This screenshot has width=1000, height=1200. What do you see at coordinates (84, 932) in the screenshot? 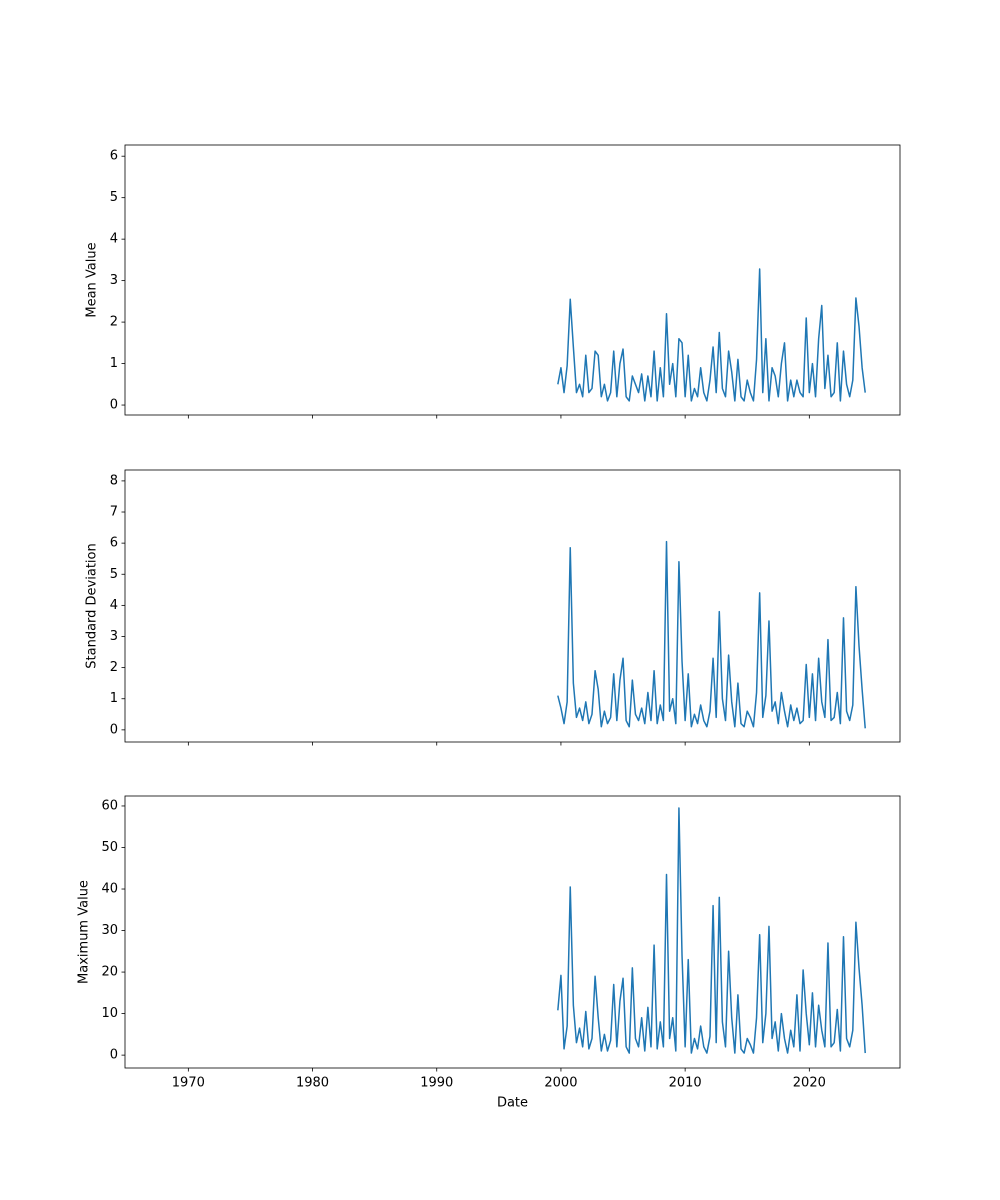
I see `y-axis-label: Maximum Value` at bounding box center [84, 932].